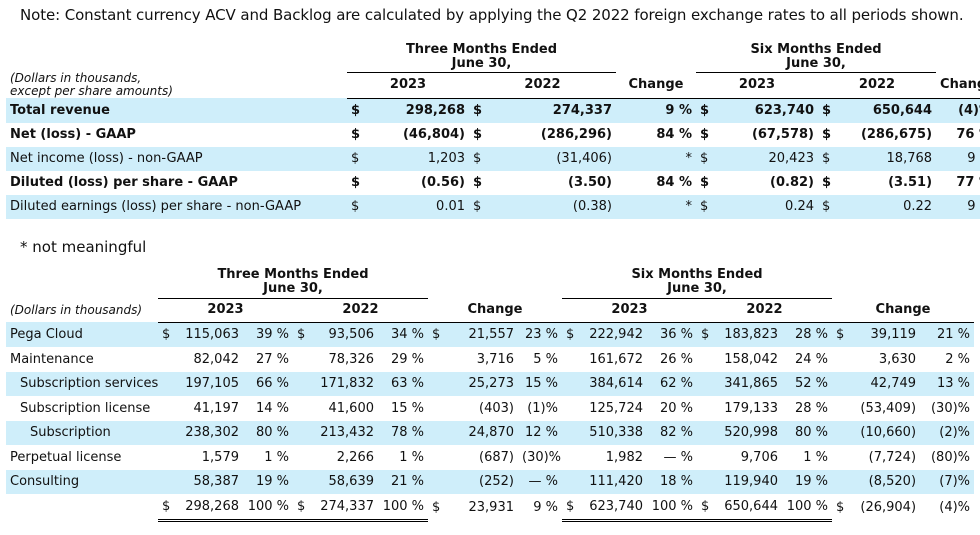 This screenshot has height=535, width=980. I want to click on pct-2023-ytd: 100 %, so click(672, 508).